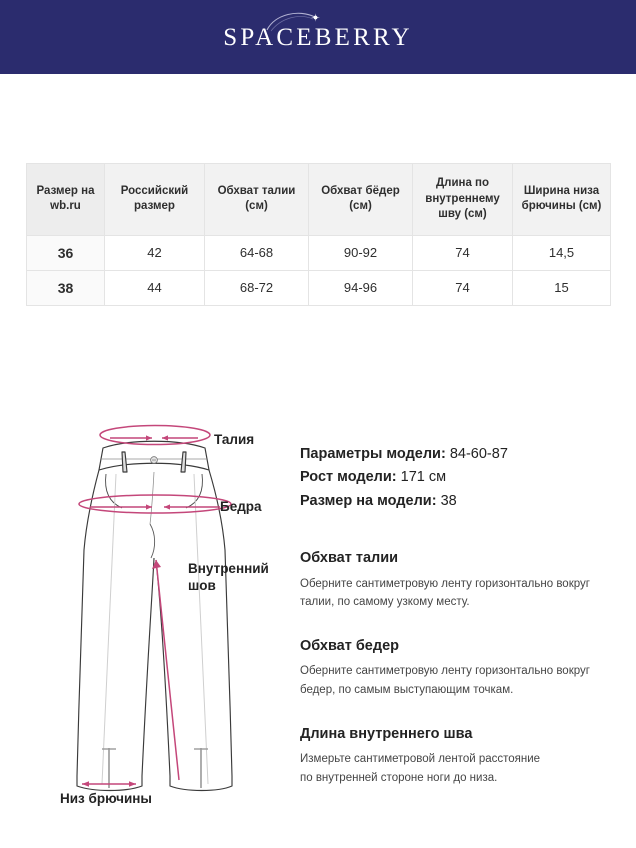  What do you see at coordinates (154, 199) in the screenshot?
I see `column-header-ru-size: Российский размер` at bounding box center [154, 199].